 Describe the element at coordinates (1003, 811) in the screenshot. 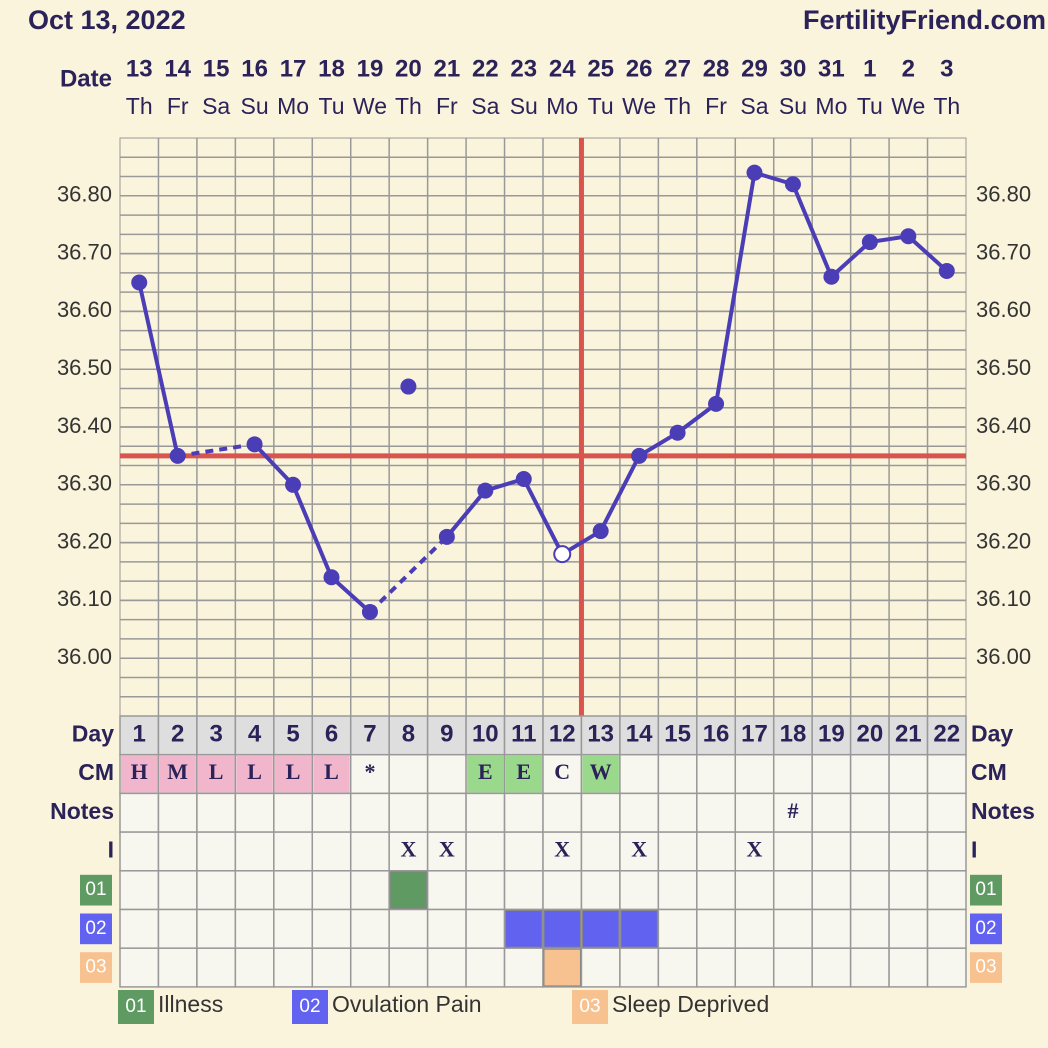

I see `row-label-right: Notes` at that location.